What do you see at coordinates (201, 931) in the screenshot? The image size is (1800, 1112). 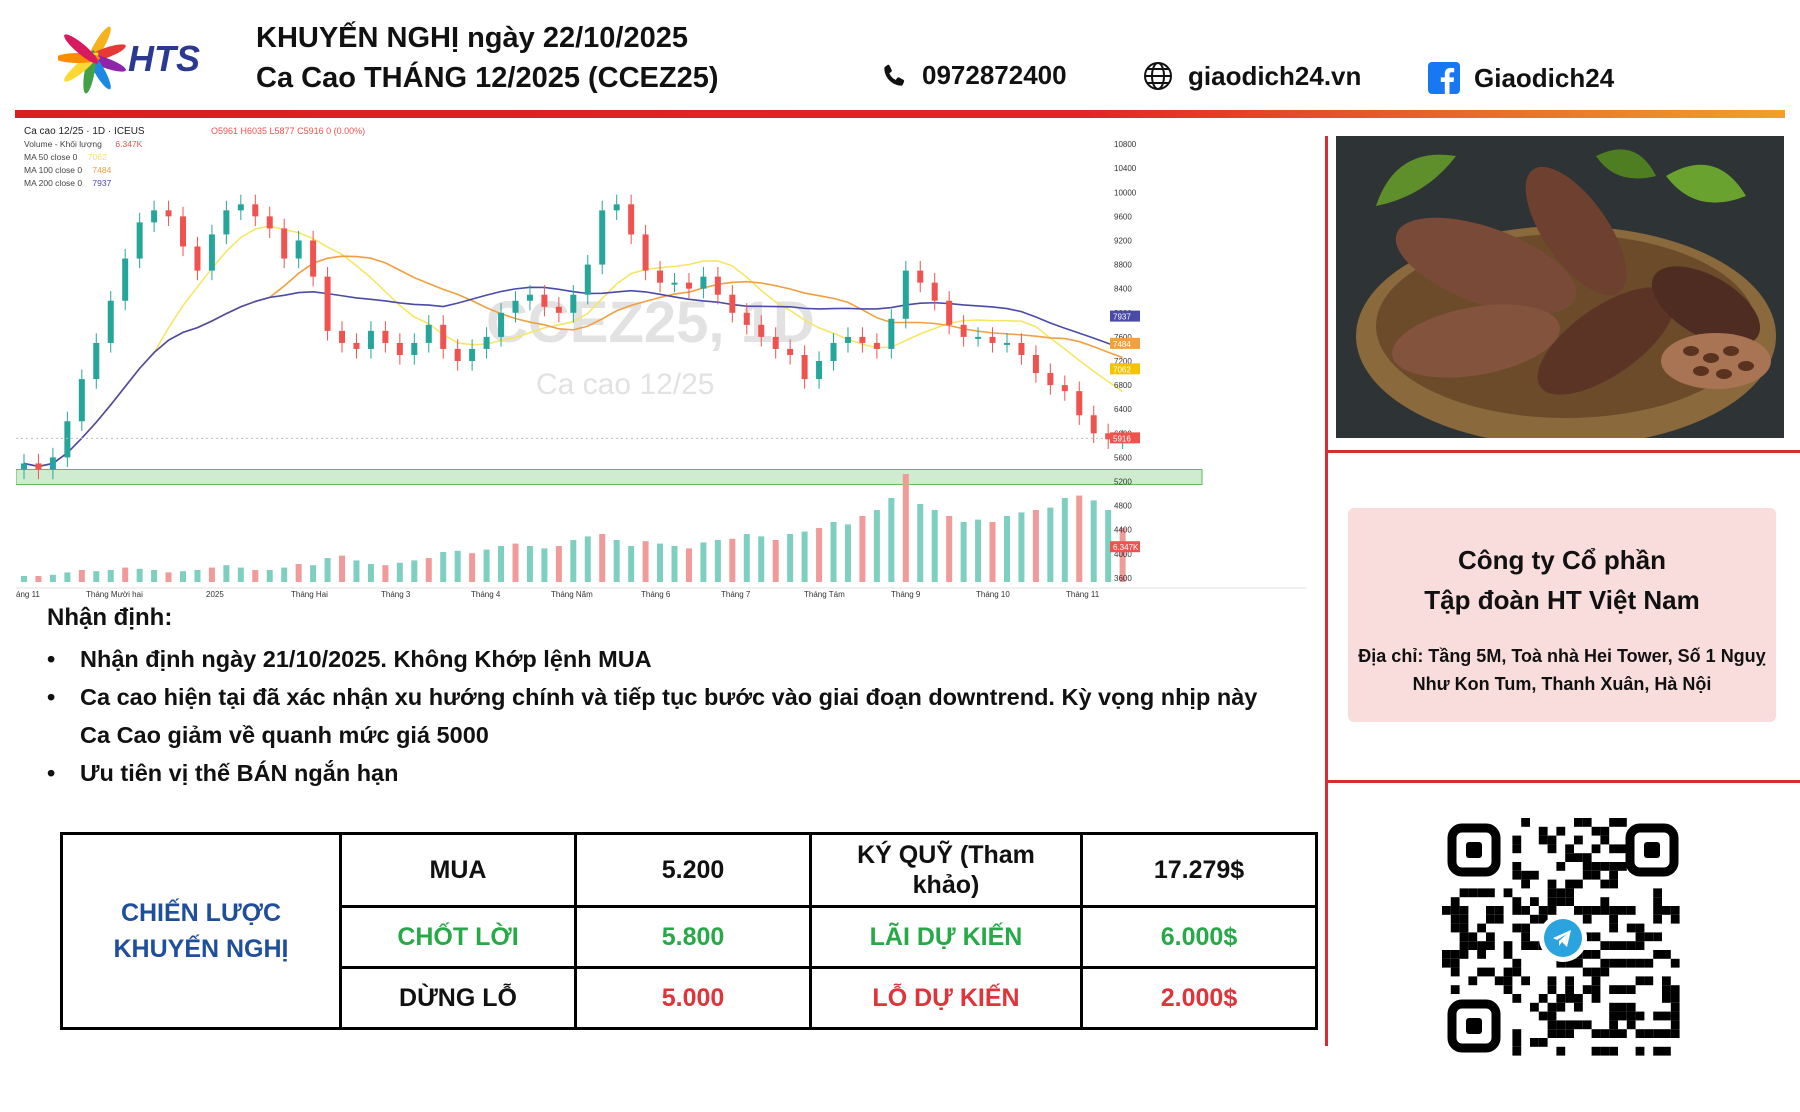 I see `strategy-label: CHIẾN LƯỢC KHUYẾN NGHỊ` at bounding box center [201, 931].